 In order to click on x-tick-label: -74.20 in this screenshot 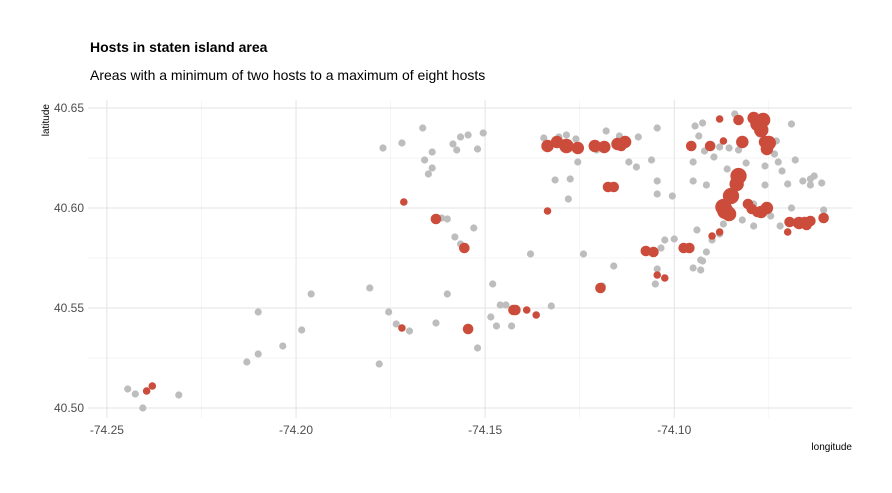, I will do `click(296, 430)`.